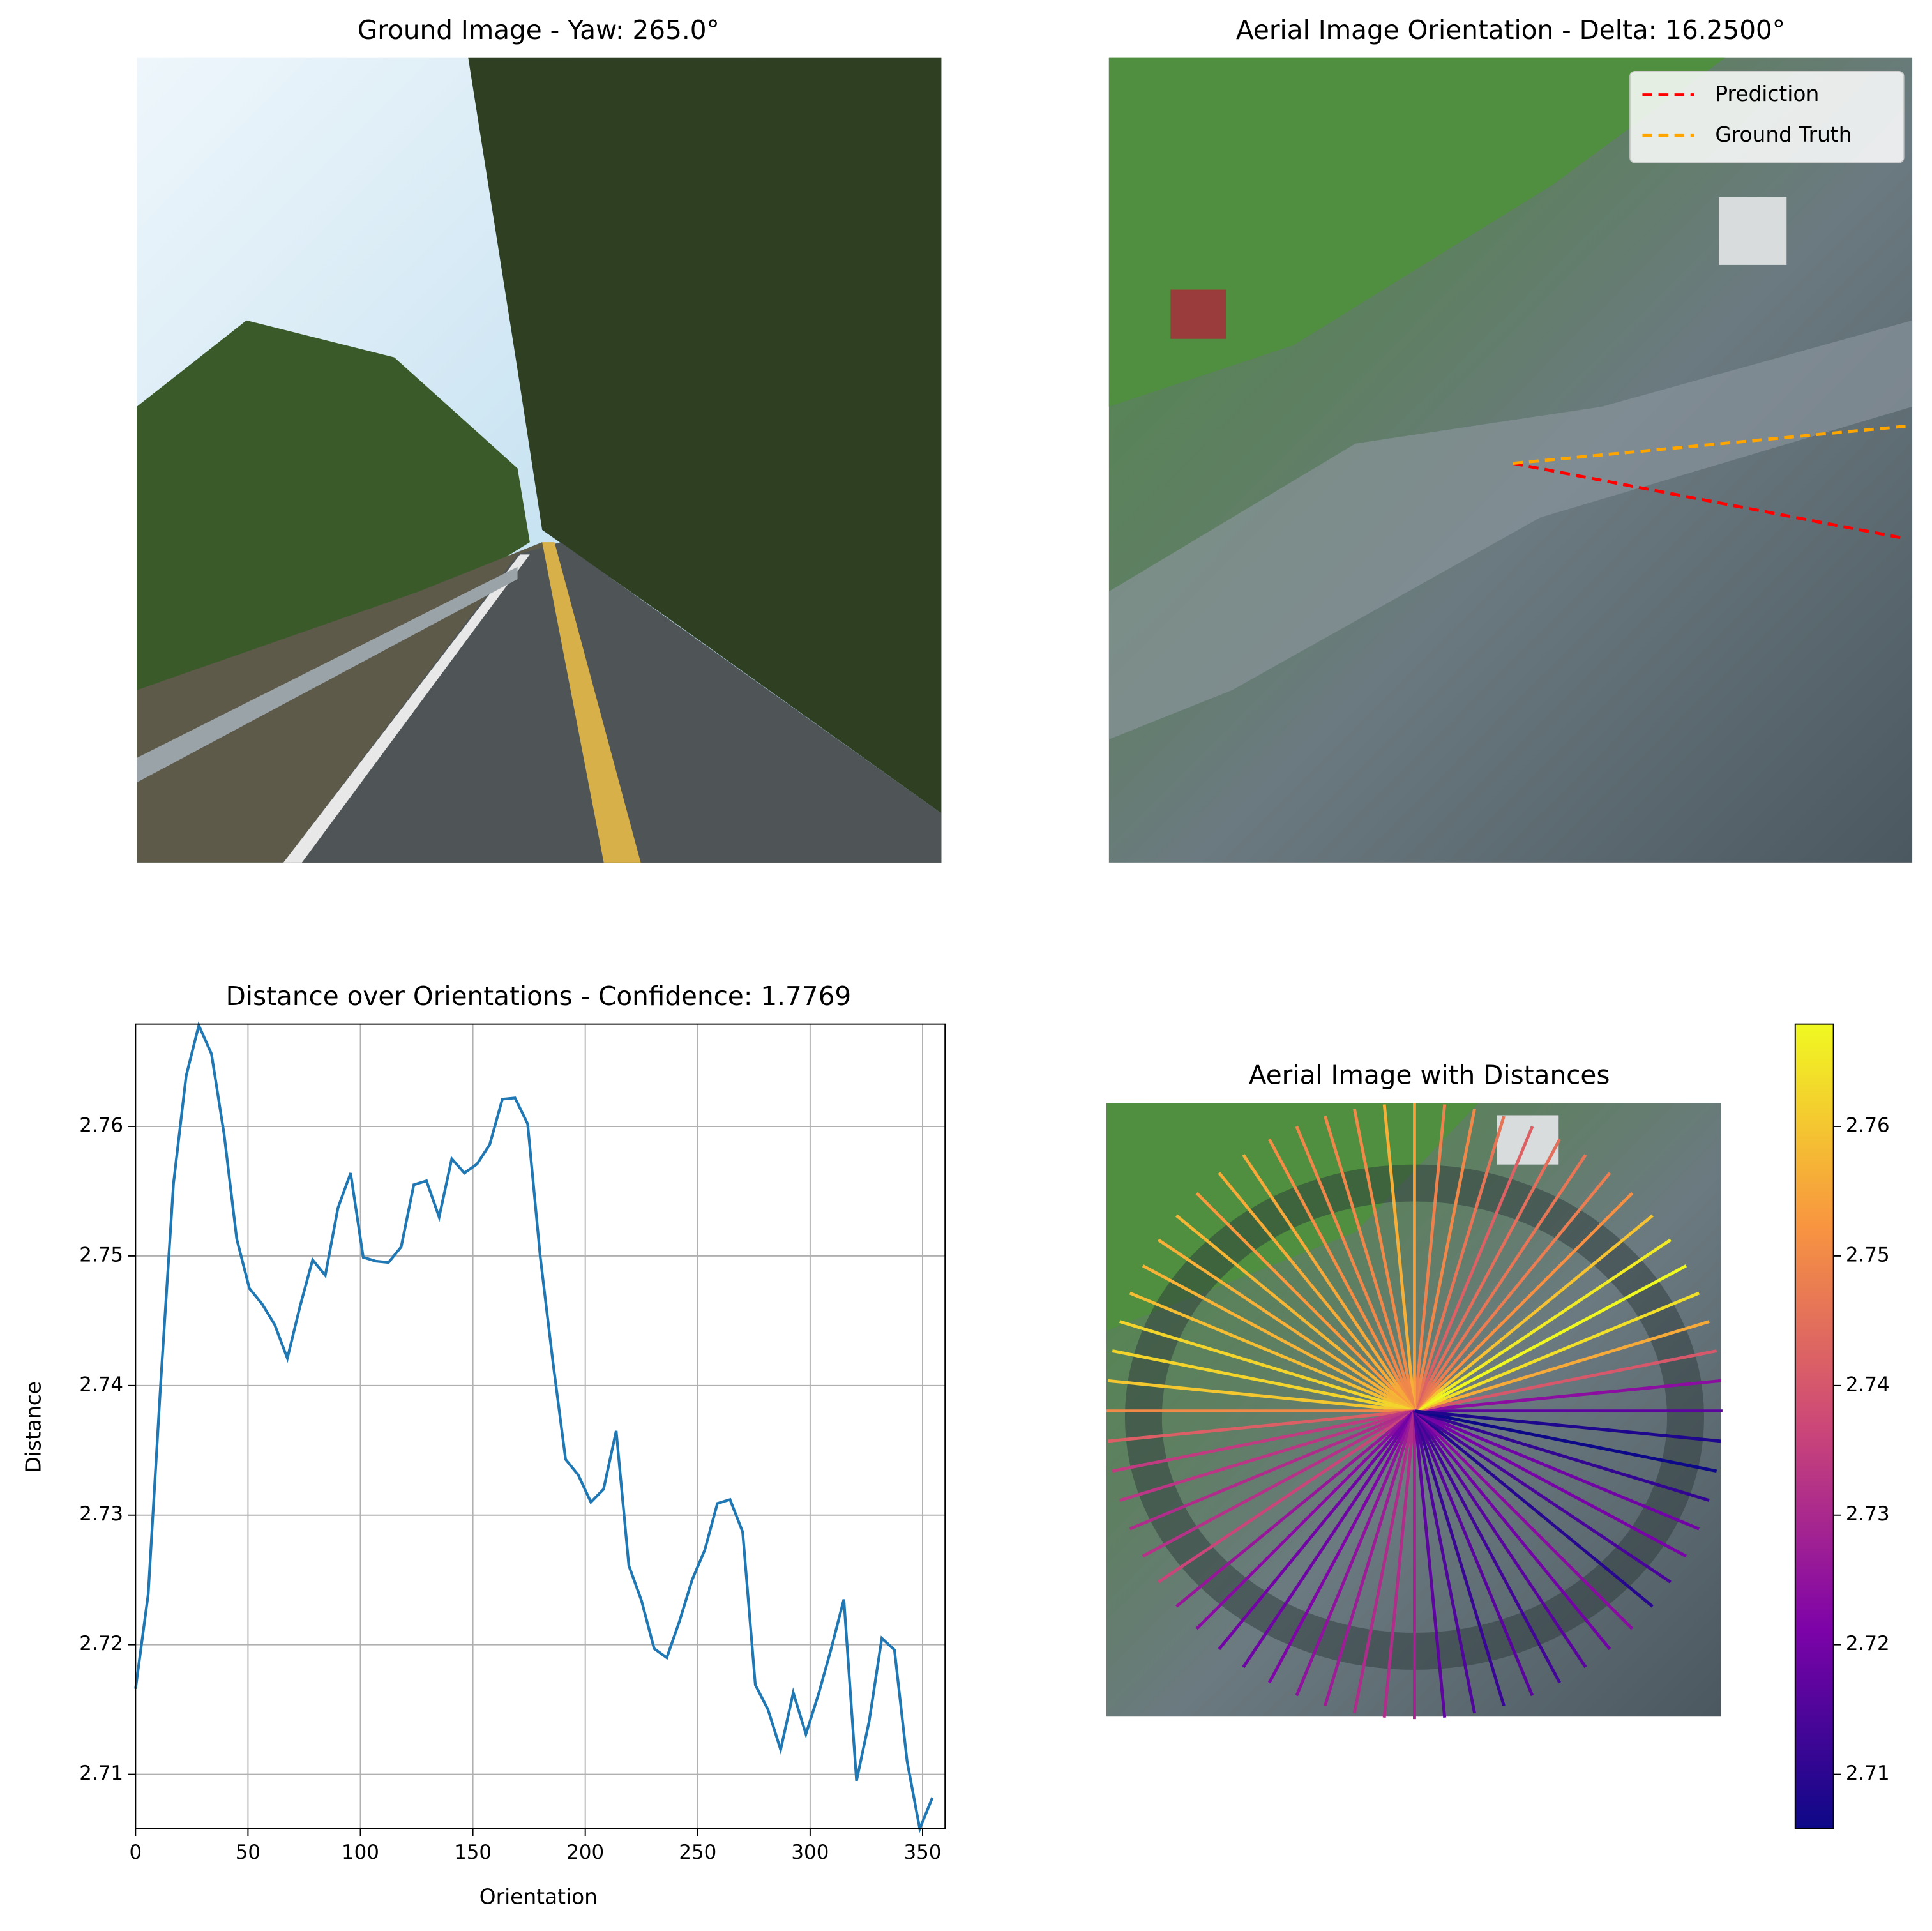 This screenshot has width=1932, height=1931. Describe the element at coordinates (101, 1643) in the screenshot. I see `y-tick-label: 2.72` at that location.